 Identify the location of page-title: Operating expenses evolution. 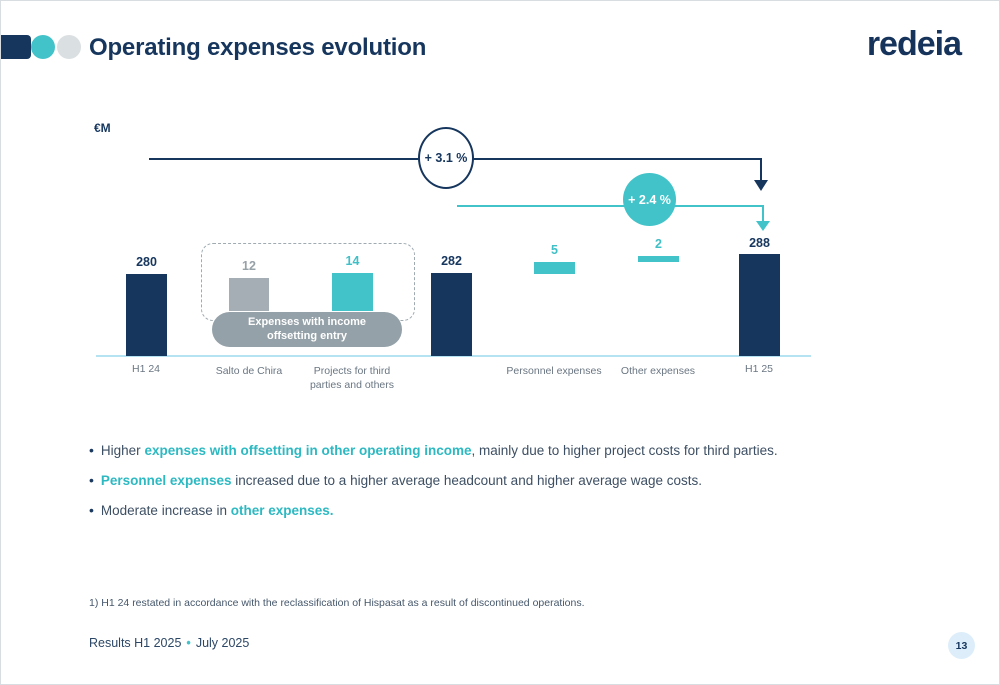
(258, 47).